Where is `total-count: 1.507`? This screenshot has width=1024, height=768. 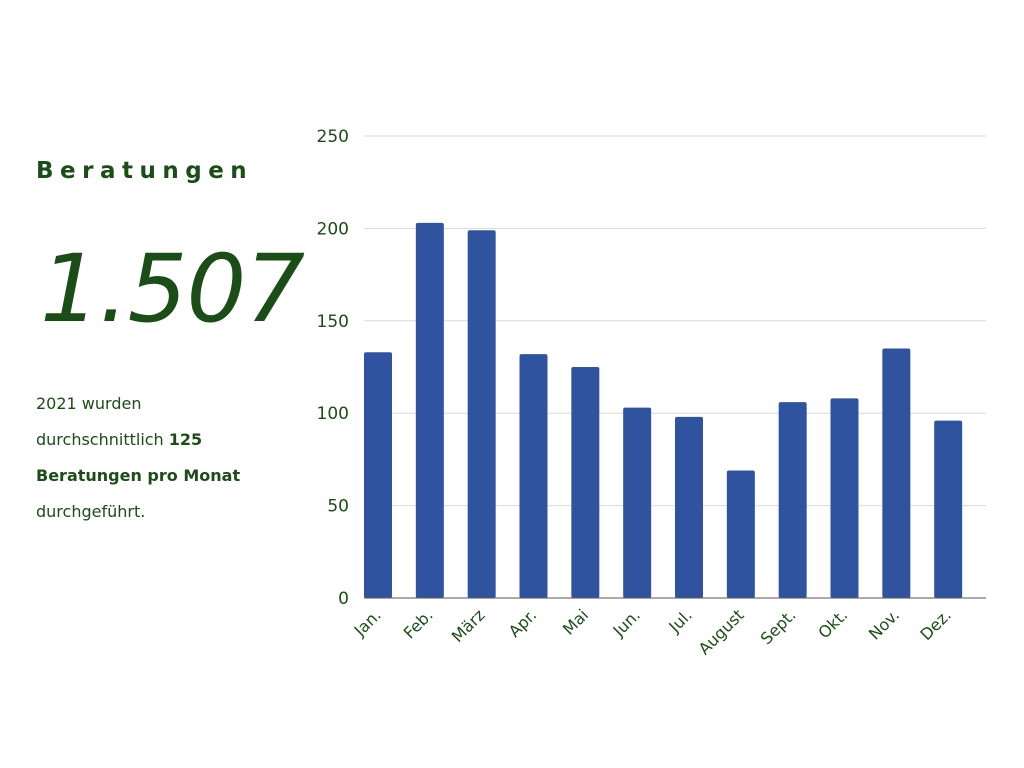
total-count: 1.507 is located at coordinates (172, 289).